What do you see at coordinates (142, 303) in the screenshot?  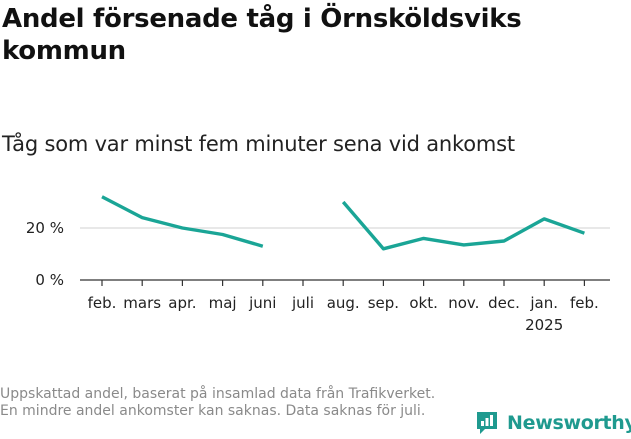 I see `x-tick-label: mars` at bounding box center [142, 303].